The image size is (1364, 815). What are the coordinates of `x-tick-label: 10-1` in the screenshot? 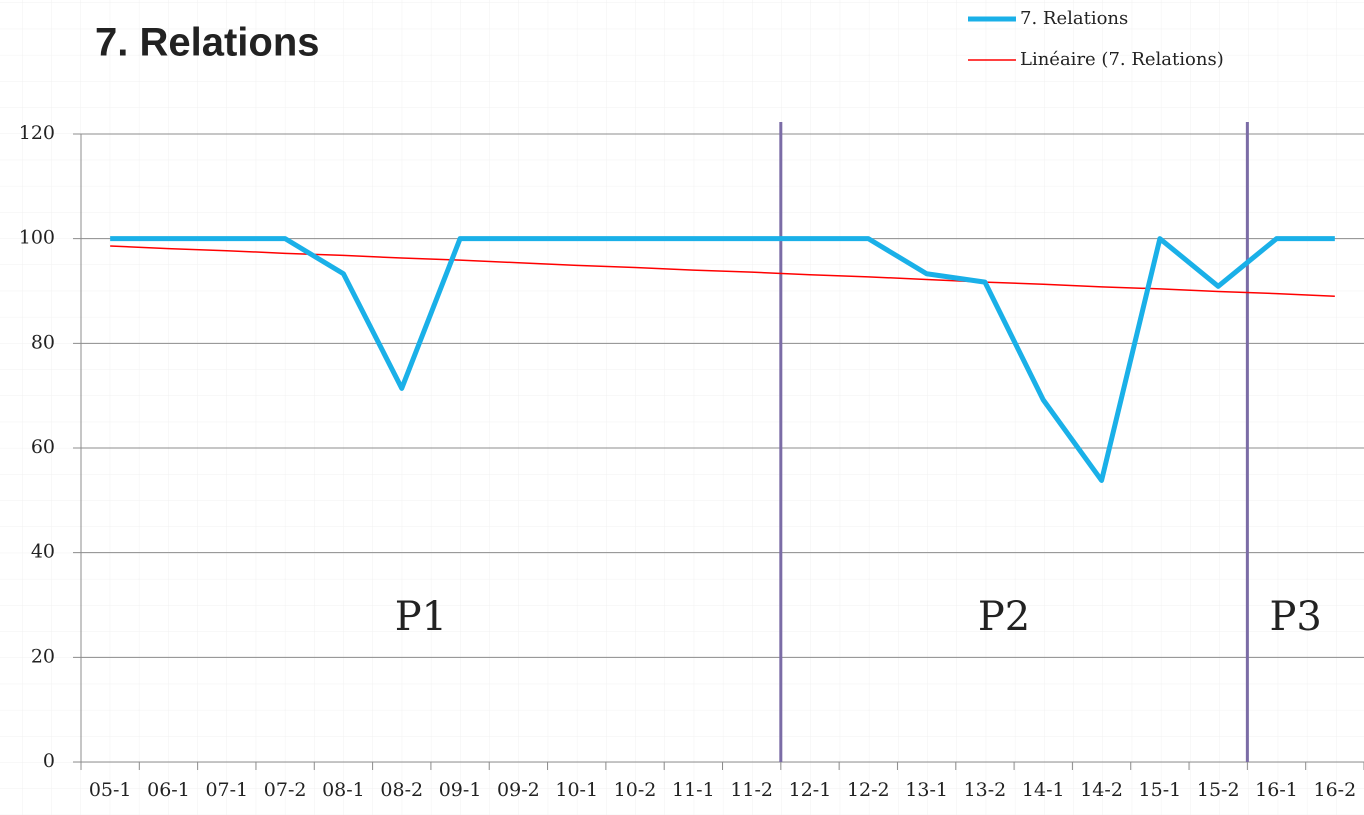 It's located at (576, 790).